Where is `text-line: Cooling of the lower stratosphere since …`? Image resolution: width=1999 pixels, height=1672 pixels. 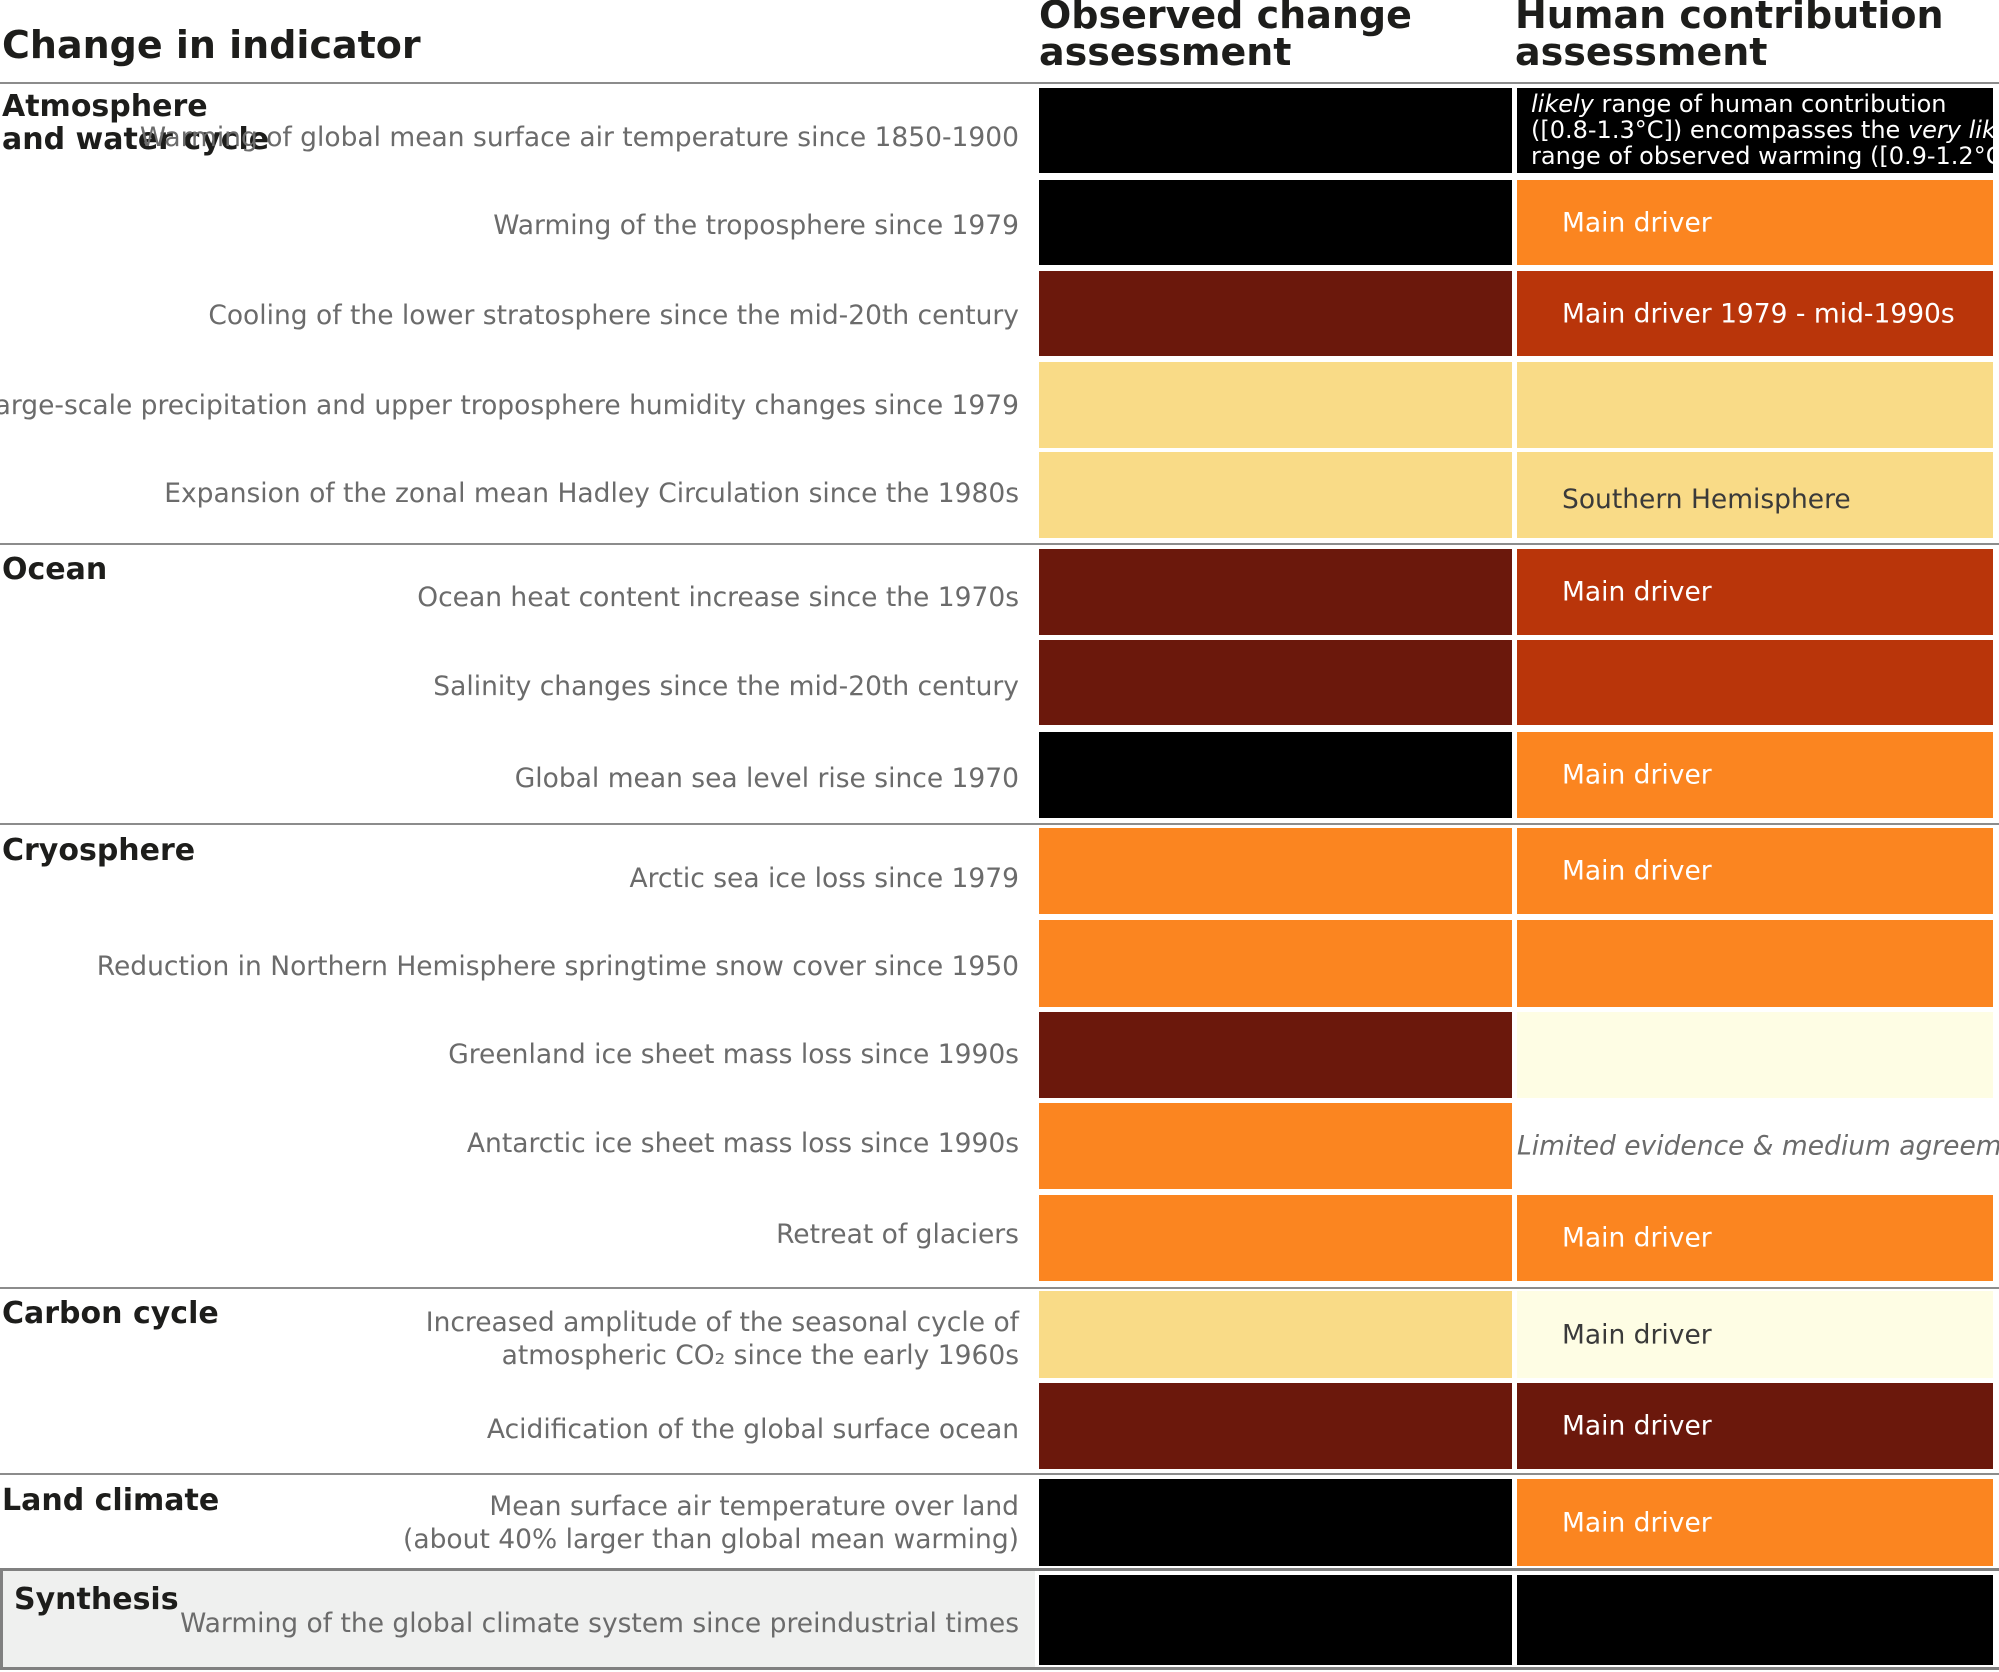 text-line: Cooling of the lower stratosphere since … is located at coordinates (613, 315).